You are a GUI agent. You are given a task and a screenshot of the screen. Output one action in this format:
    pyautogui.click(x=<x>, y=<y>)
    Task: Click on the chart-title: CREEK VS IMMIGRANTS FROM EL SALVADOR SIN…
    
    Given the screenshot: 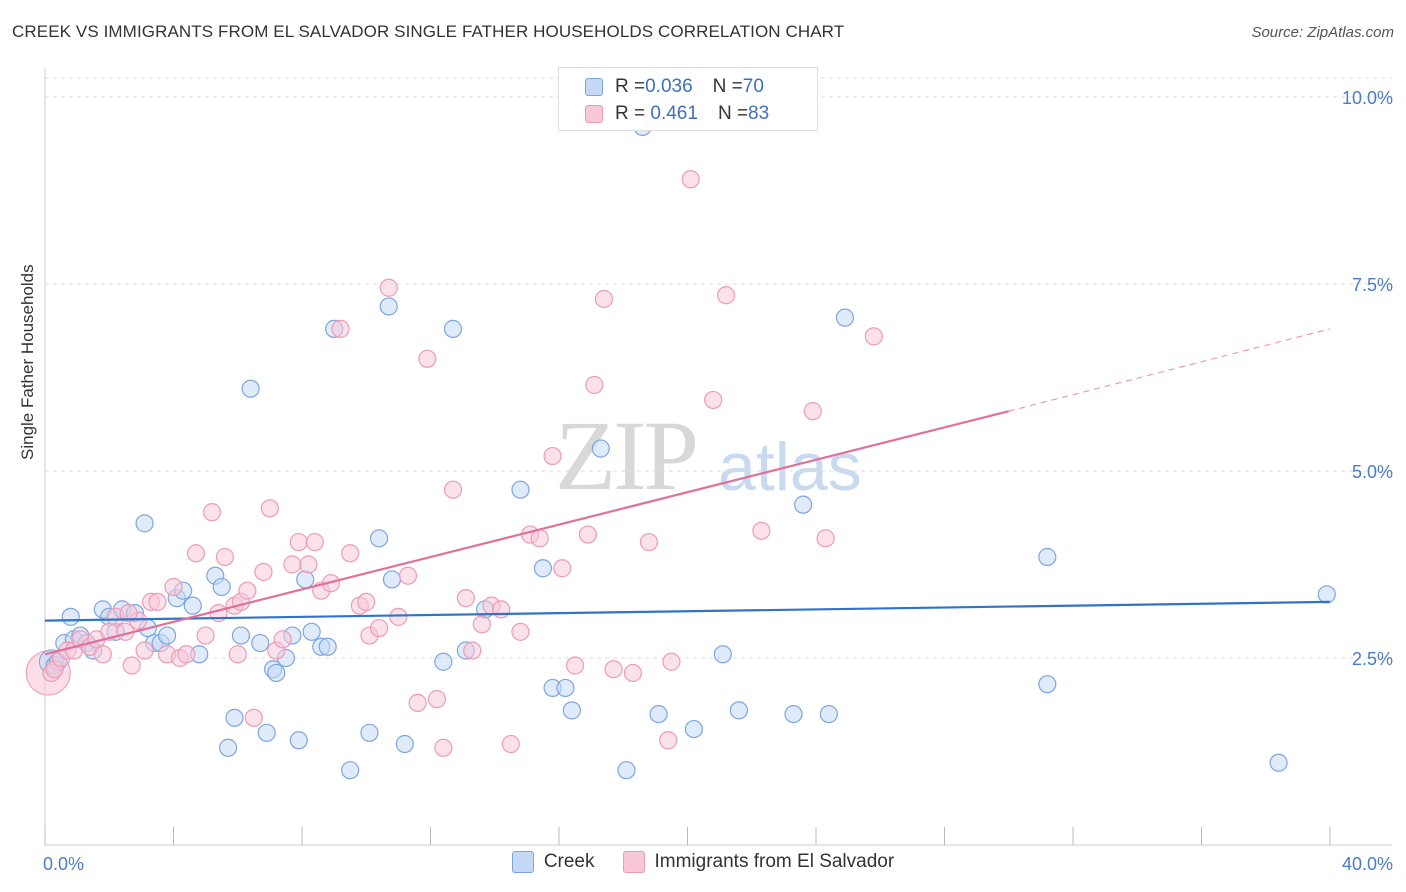 What is the action you would take?
    pyautogui.click(x=428, y=31)
    